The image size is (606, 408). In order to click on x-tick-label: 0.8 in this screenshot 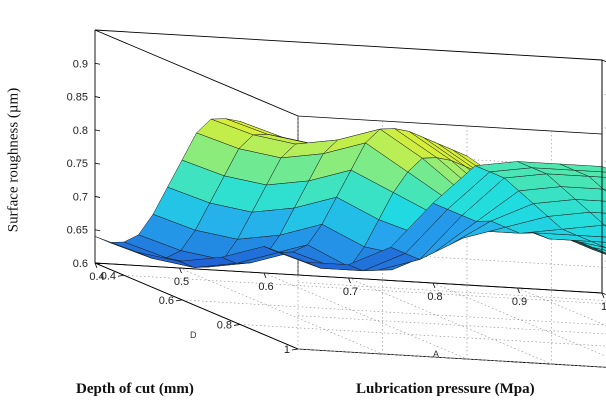, I will do `click(434, 297)`.